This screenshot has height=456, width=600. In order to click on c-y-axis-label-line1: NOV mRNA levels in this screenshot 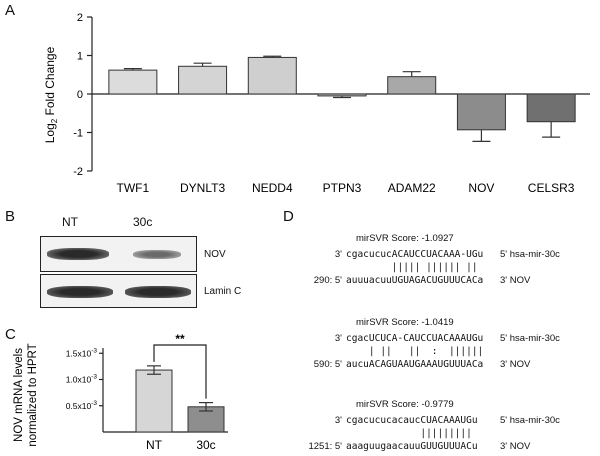, I will do `click(19, 395)`.